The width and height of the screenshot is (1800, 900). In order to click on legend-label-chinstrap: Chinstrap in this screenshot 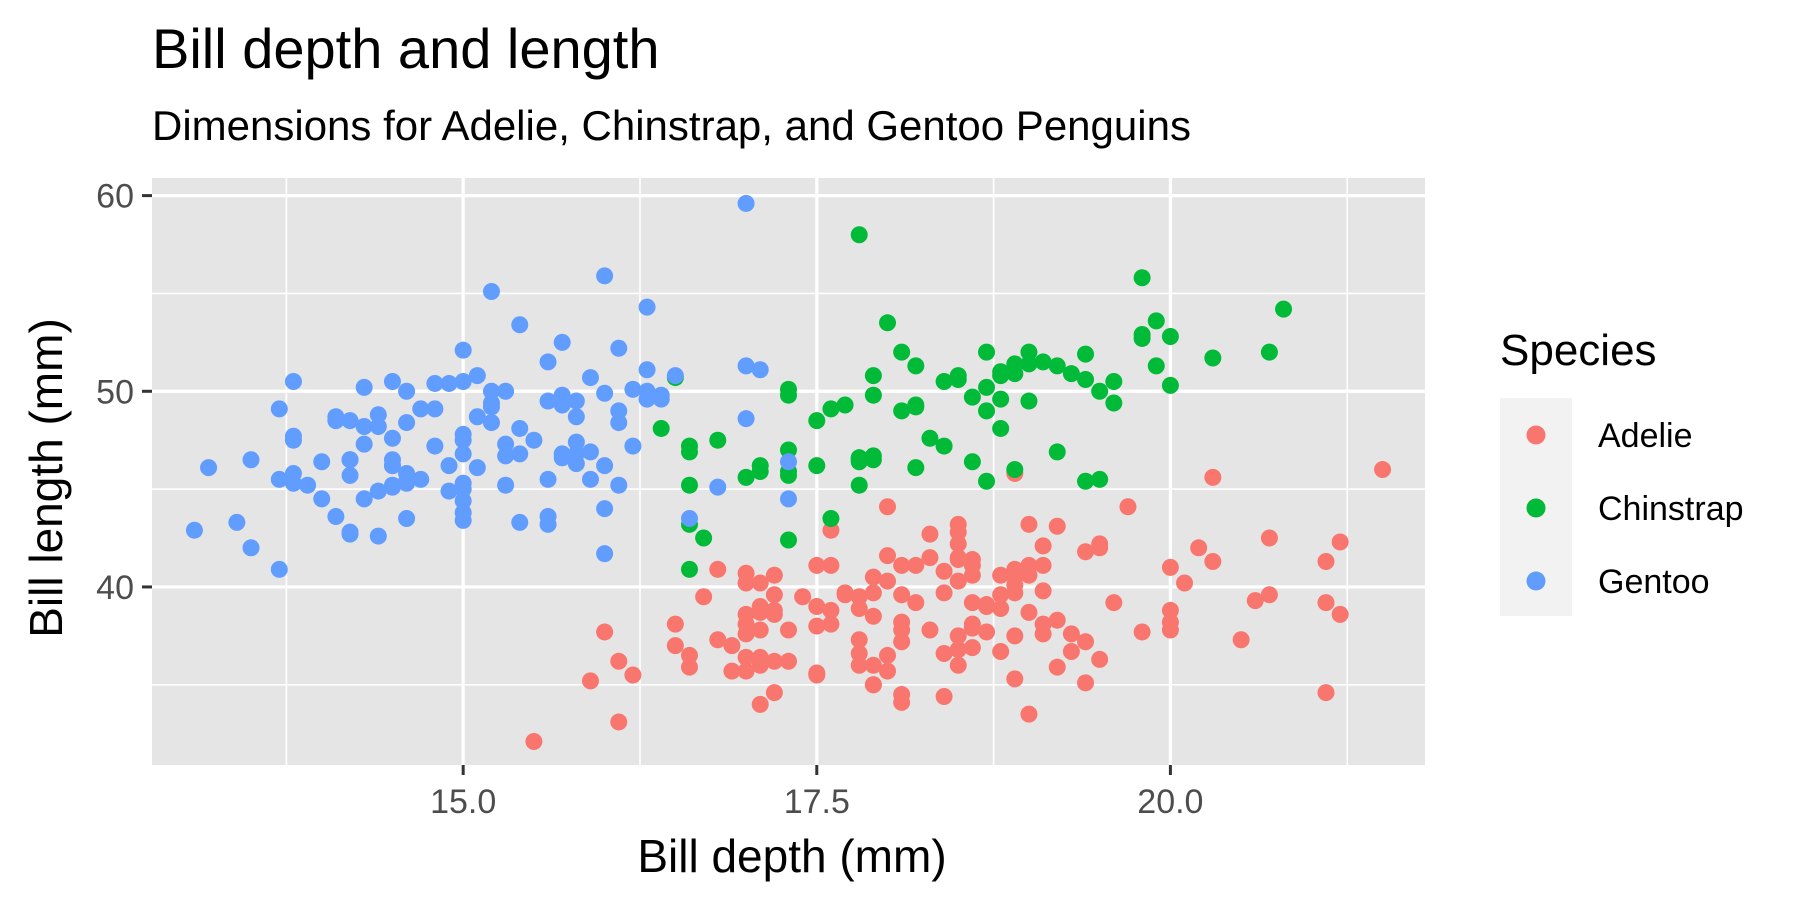, I will do `click(1671, 509)`.